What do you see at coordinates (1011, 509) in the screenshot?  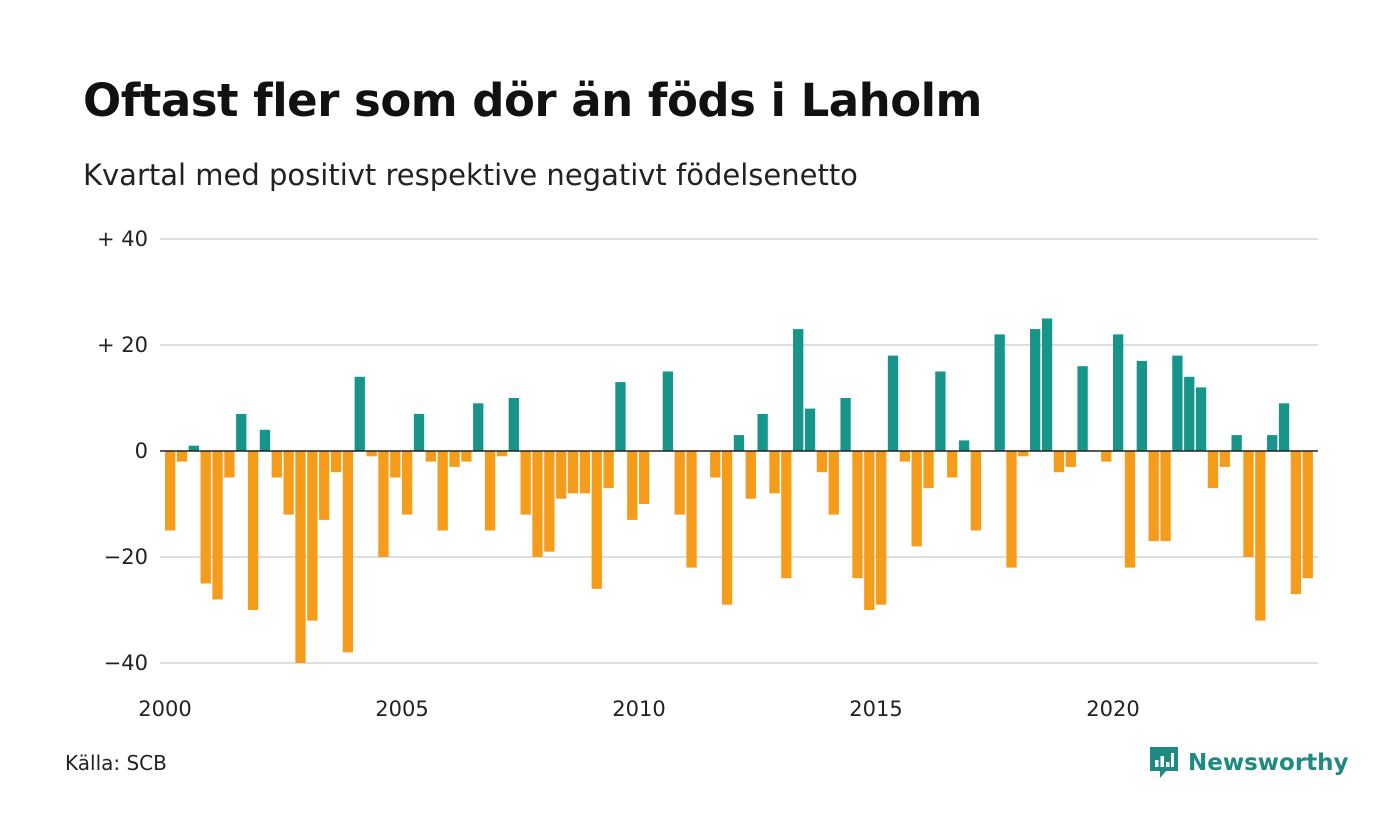 I see `bar-2017-k4` at bounding box center [1011, 509].